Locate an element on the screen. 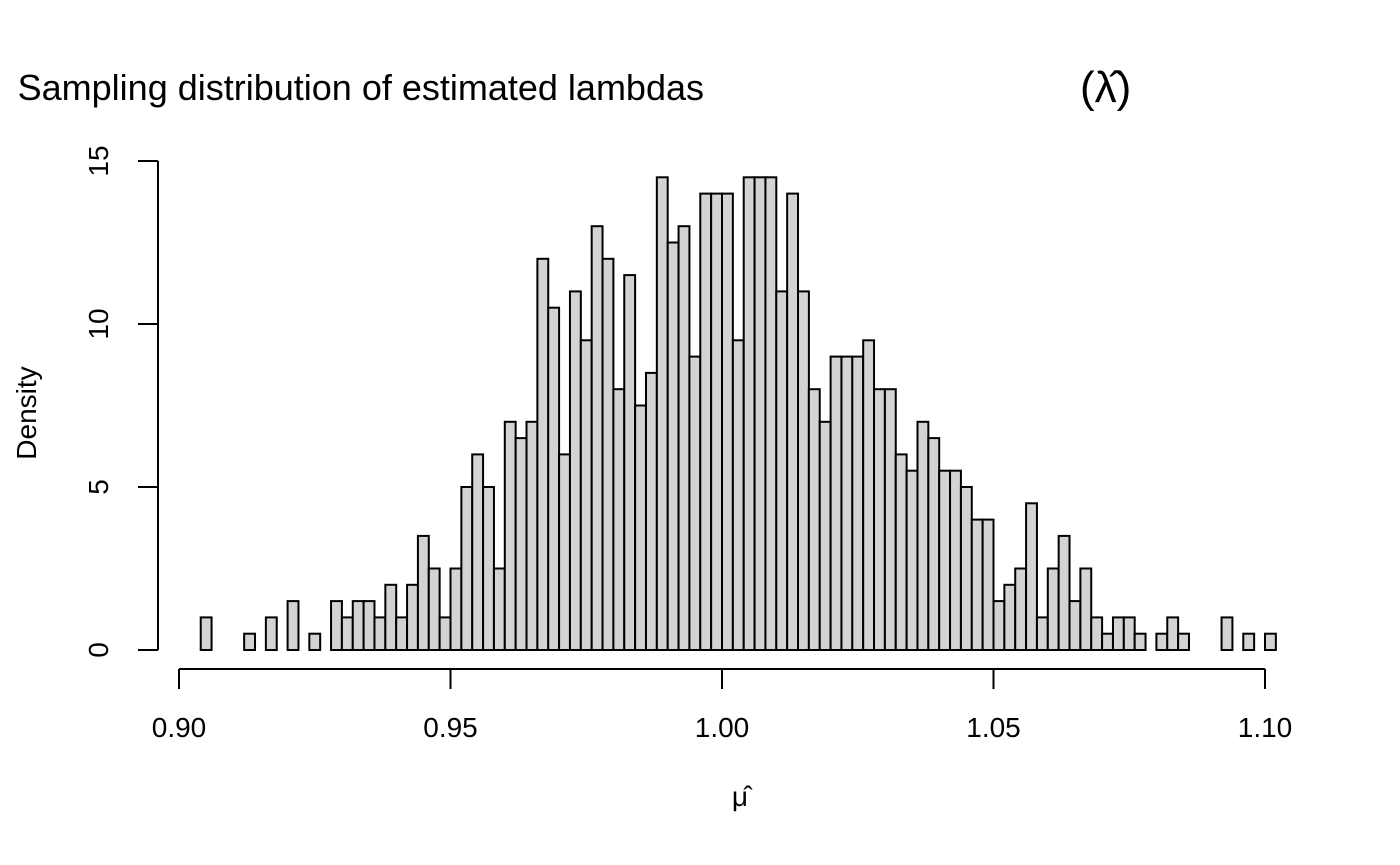 Image resolution: width=1400 pixels, height=865 pixels. x-axis-label: μ̂ is located at coordinates (742, 796).